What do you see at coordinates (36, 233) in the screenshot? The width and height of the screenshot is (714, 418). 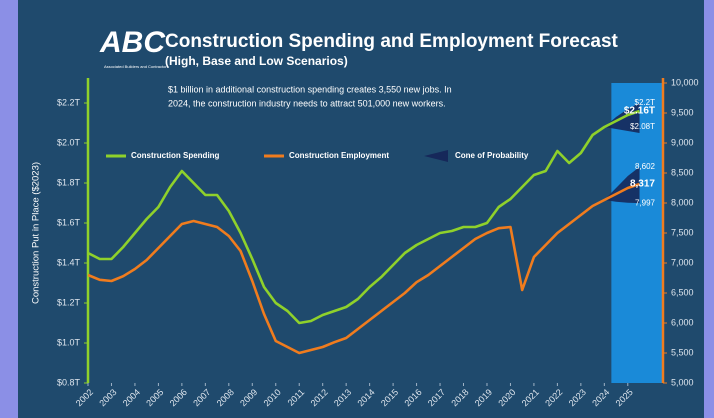 I see `y-axis-label: Construction Put in Place ($2023)` at bounding box center [36, 233].